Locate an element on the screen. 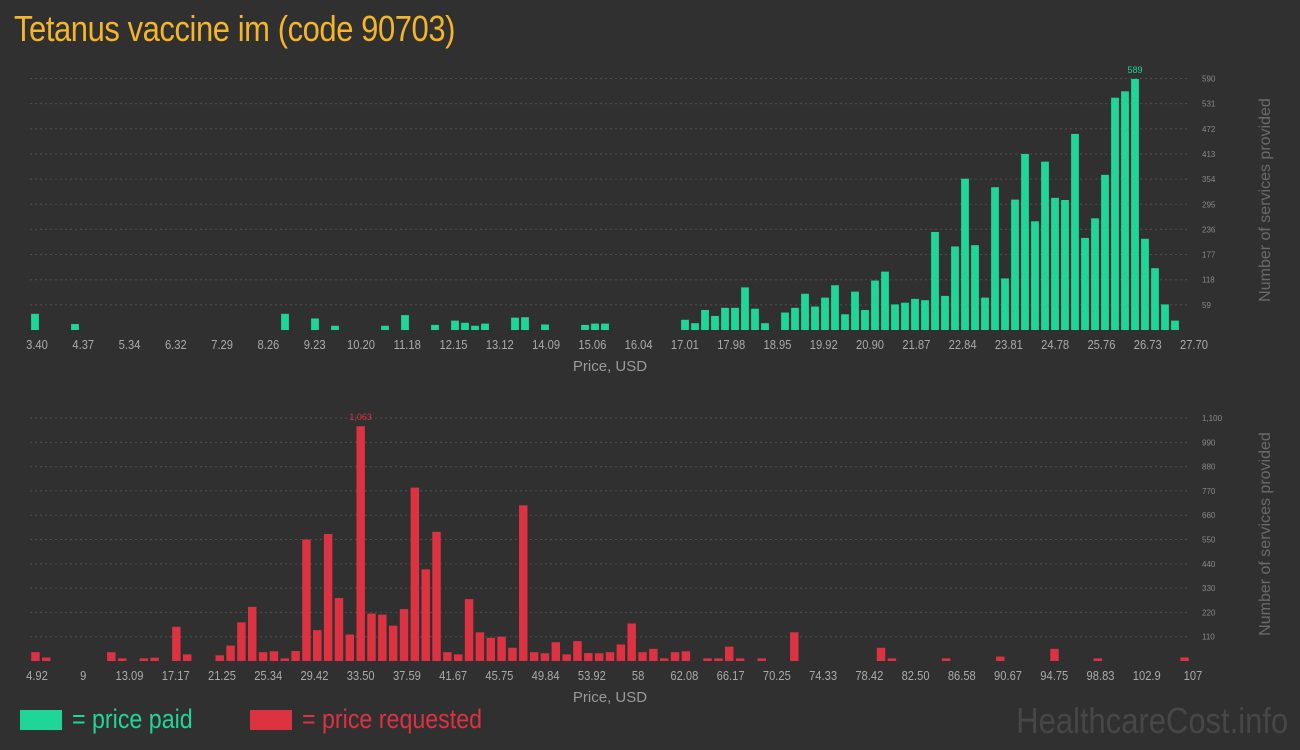  paid-y-tick-label: 531 is located at coordinates (1209, 104).